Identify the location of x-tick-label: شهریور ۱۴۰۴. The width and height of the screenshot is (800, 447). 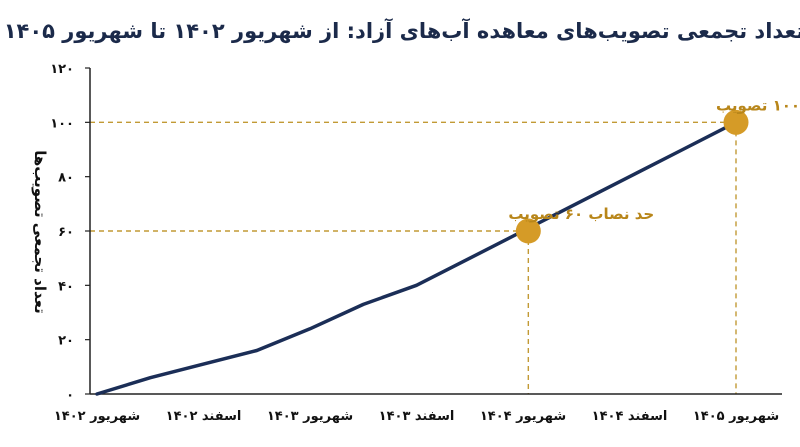
(523, 416).